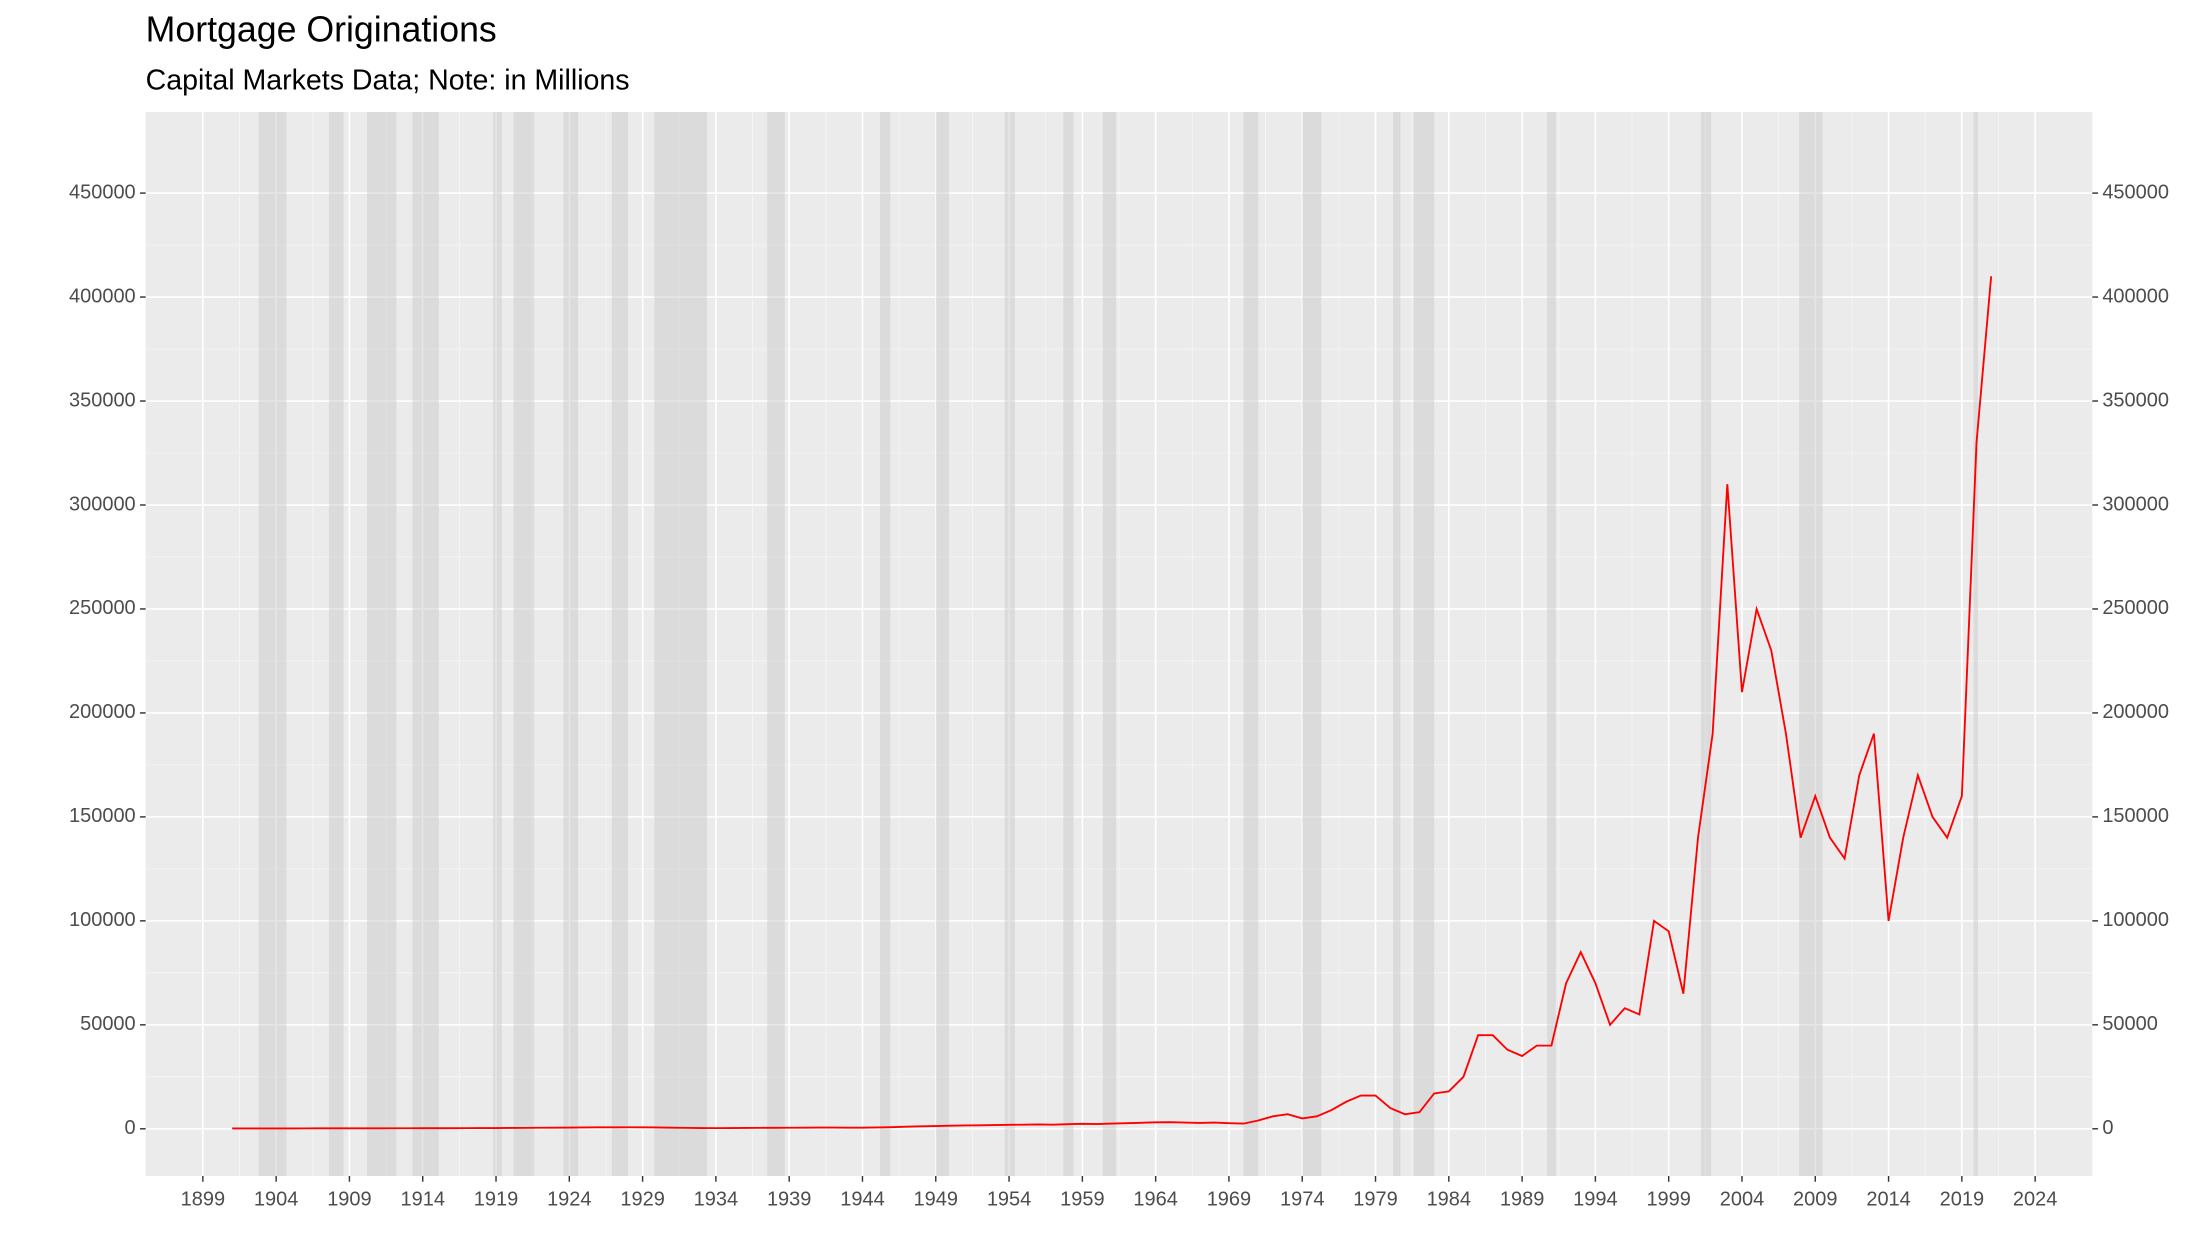 Image resolution: width=2208 pixels, height=1253 pixels. I want to click on y2-tick-label: 200000, so click(2135, 712).